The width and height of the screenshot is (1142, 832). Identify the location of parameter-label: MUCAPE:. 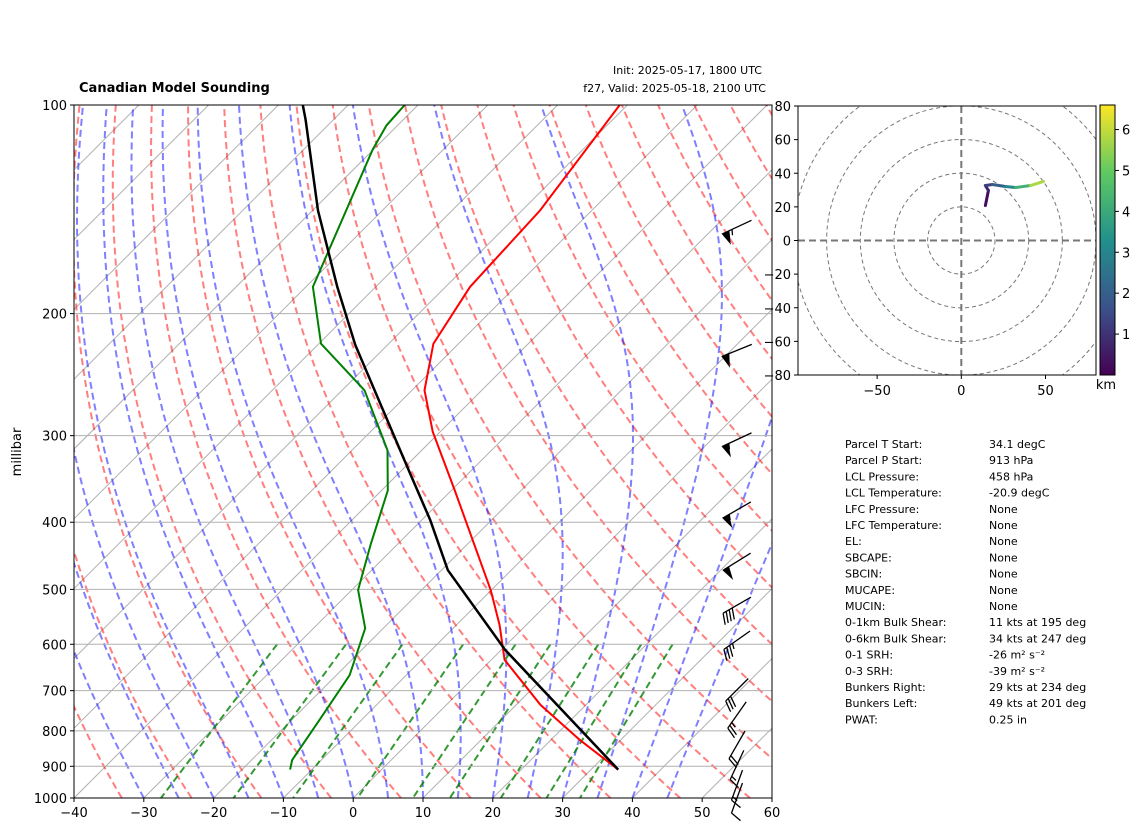
(870, 590).